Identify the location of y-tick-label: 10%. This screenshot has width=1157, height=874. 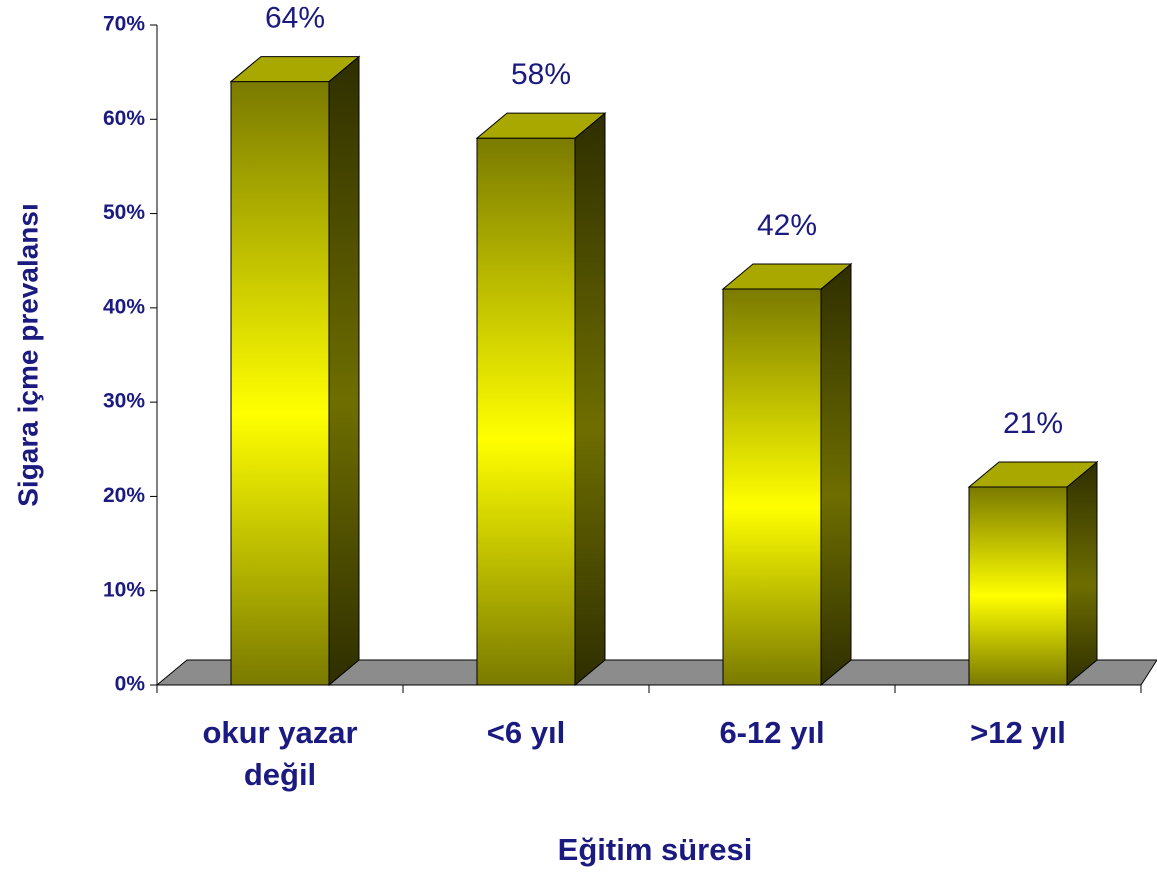
(124, 589).